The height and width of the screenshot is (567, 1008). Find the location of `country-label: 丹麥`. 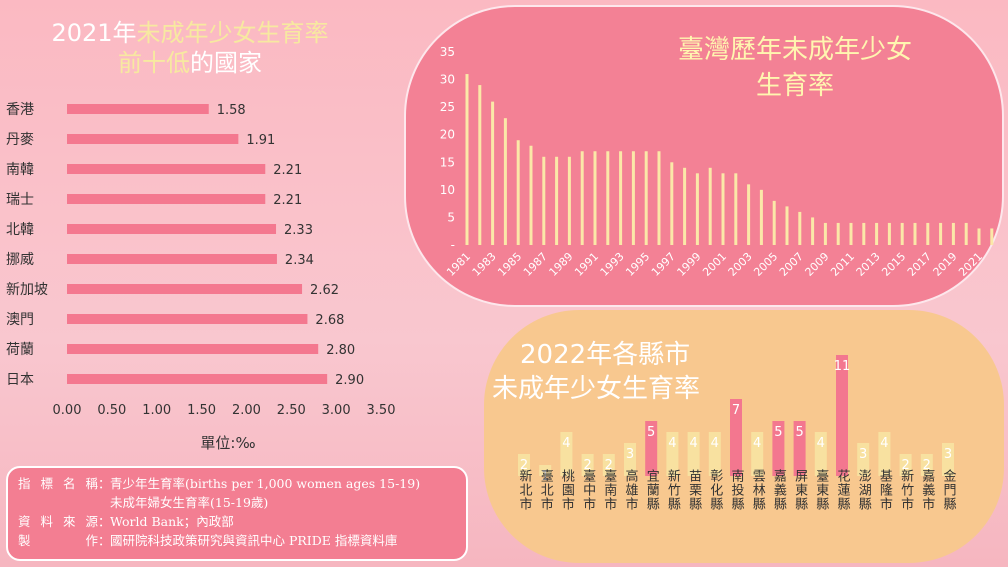

country-label: 丹麥 is located at coordinates (20, 140).